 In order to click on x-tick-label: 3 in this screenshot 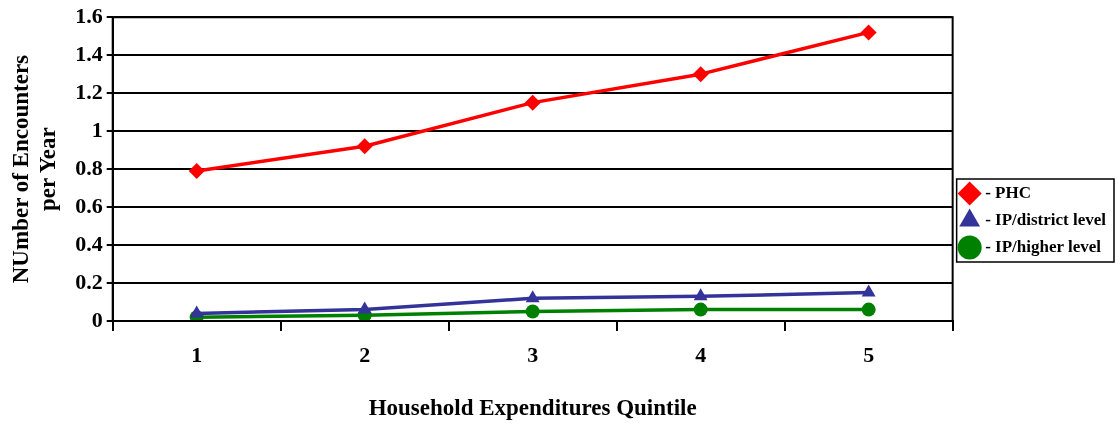, I will do `click(533, 354)`.